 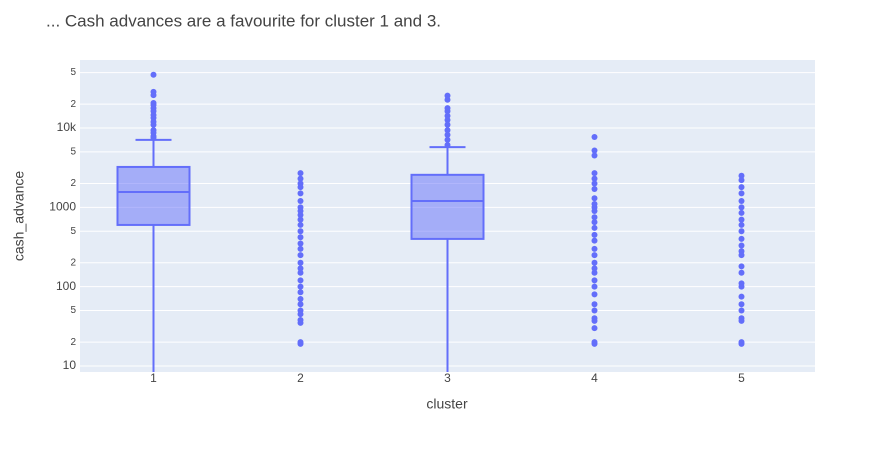 I want to click on x-tick-label: 5, so click(x=741, y=378).